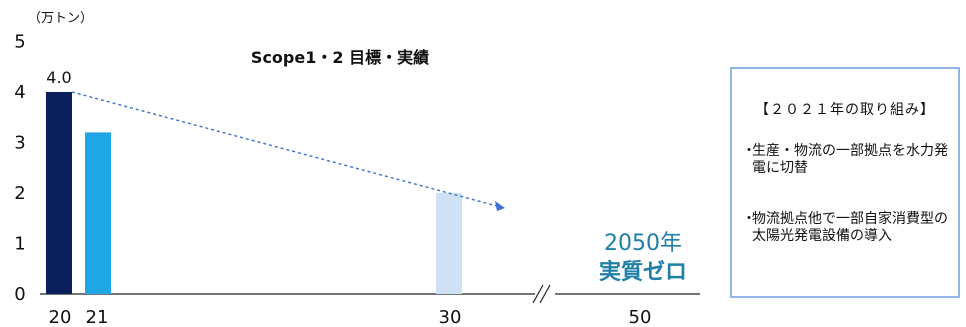 The image size is (966, 327). What do you see at coordinates (340, 57) in the screenshot?
I see `chart-title: Scope1・2 目標・実績` at bounding box center [340, 57].